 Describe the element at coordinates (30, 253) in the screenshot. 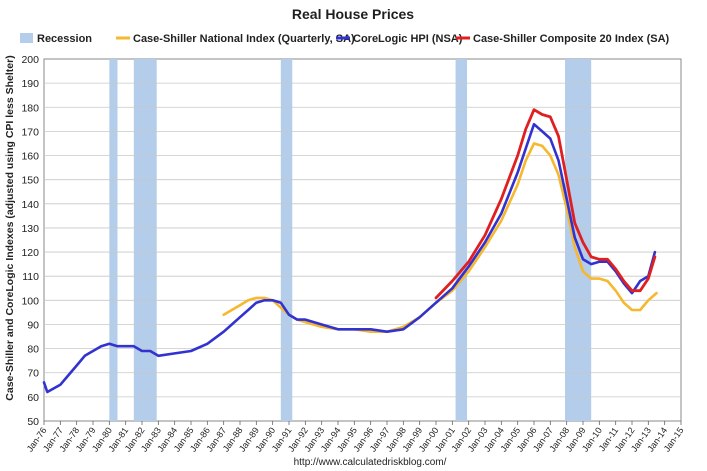

I see `y-tick-label: 120` at that location.